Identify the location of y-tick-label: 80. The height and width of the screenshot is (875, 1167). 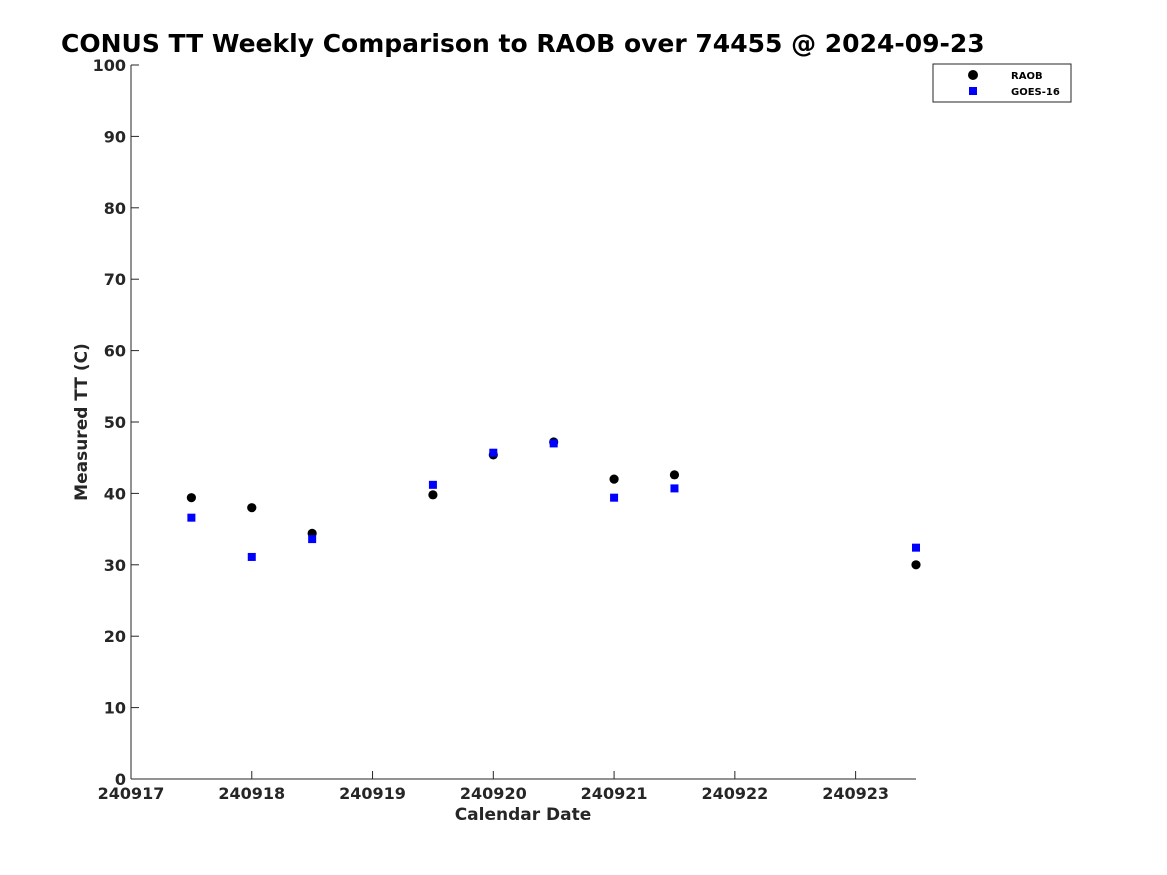
(115, 208).